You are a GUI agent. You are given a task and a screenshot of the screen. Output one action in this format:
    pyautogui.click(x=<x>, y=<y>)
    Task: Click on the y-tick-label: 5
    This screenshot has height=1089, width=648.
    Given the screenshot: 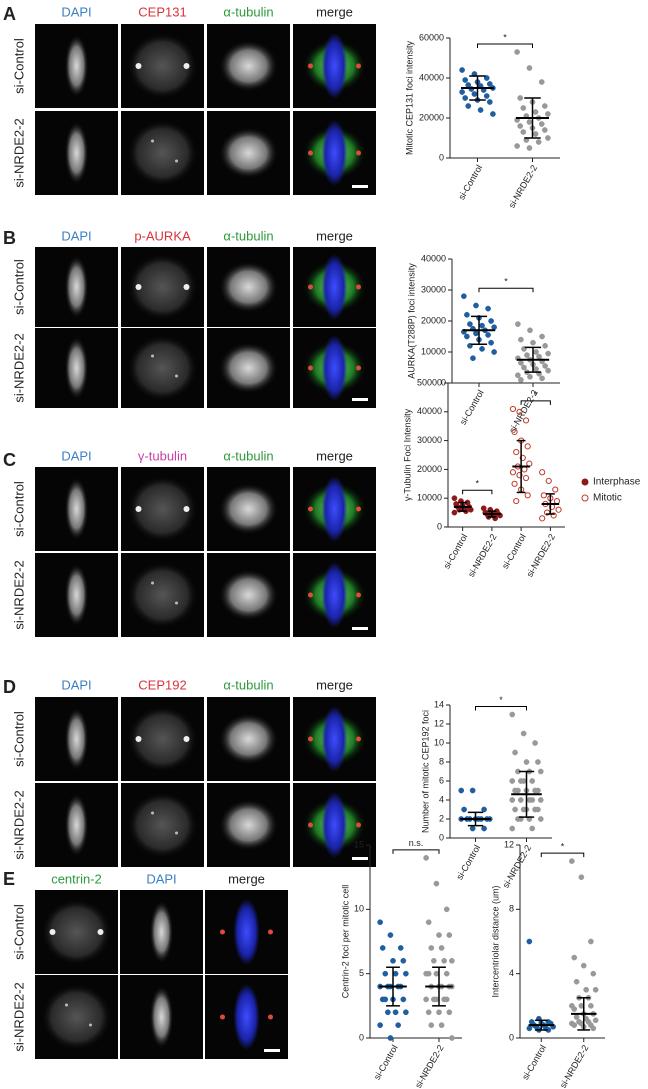 What is the action you would take?
    pyautogui.click(x=361, y=973)
    